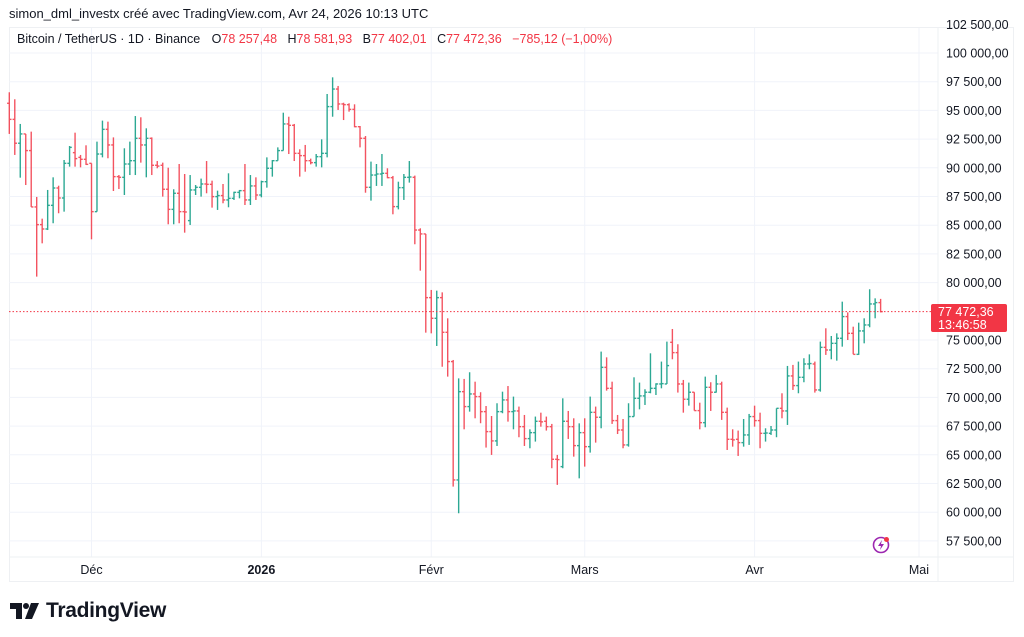  Describe the element at coordinates (88, 611) in the screenshot. I see `tradingview-logo: TradingView` at that location.